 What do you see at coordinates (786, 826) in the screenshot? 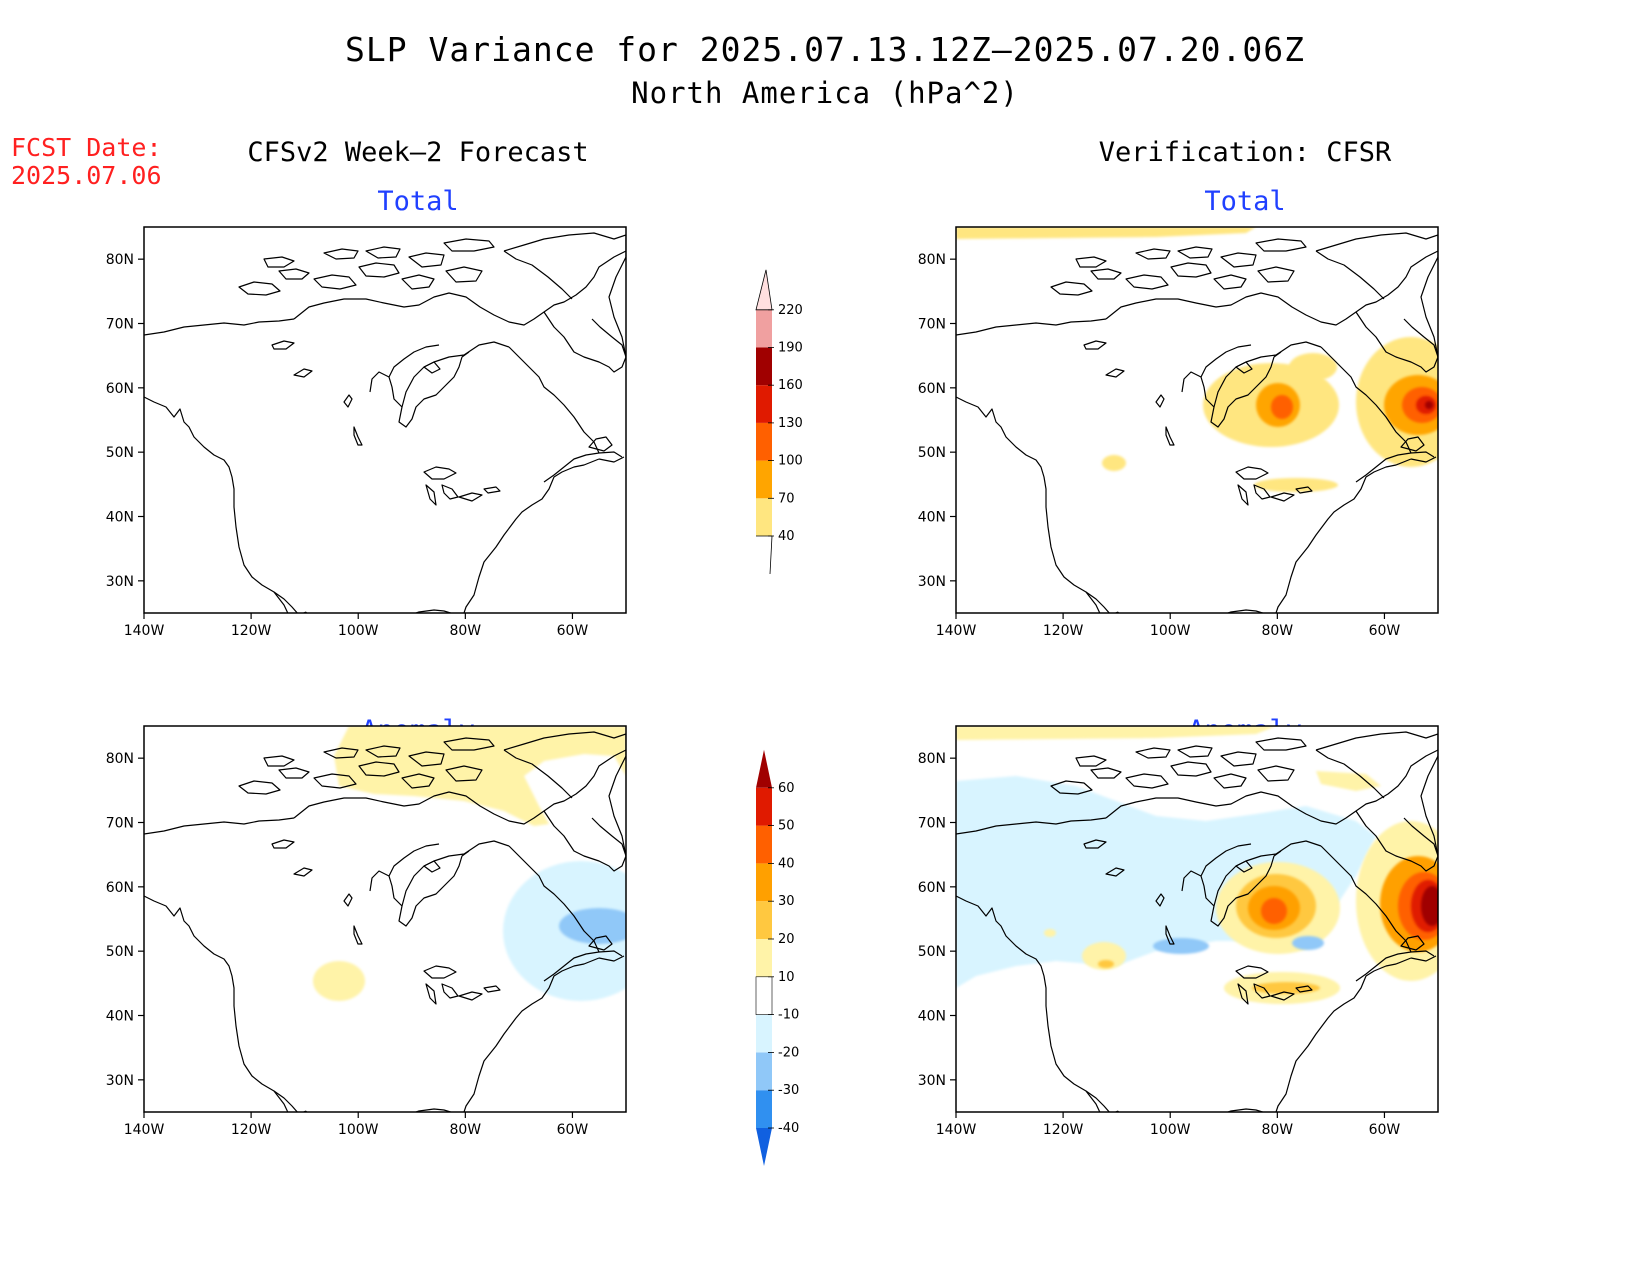
I see `anomaly-colorbar-label: 50` at bounding box center [786, 826].